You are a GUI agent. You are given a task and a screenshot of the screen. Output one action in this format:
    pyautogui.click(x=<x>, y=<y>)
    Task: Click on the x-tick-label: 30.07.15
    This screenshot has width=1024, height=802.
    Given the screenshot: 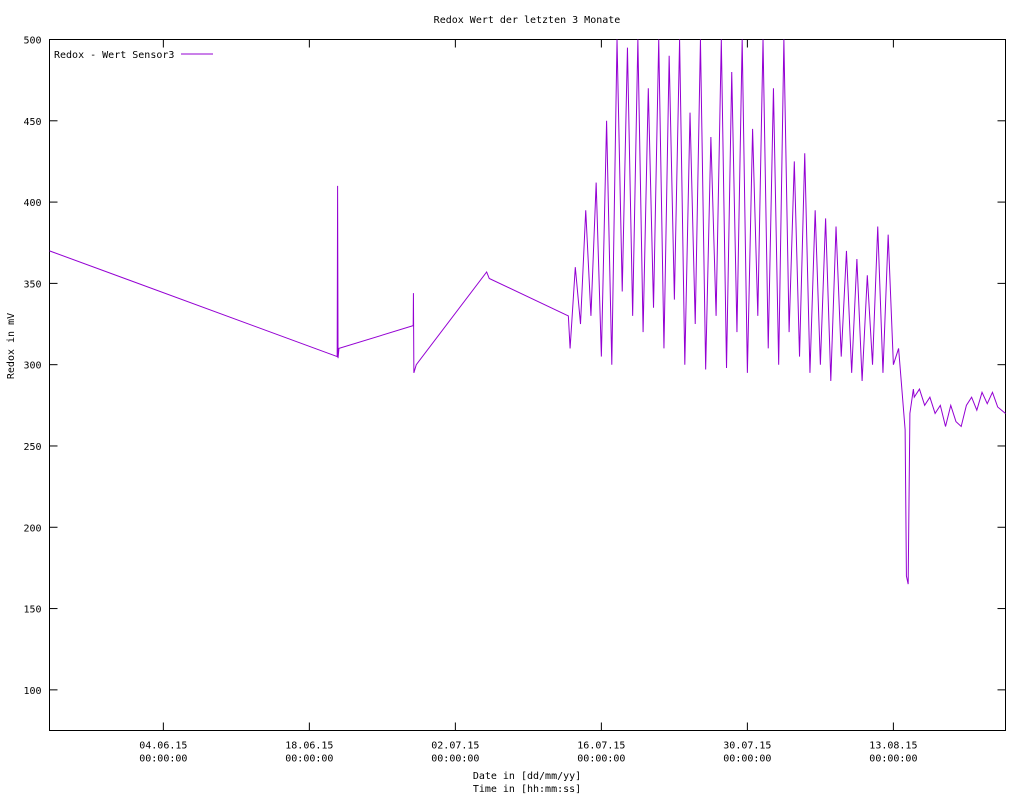 What is the action you would take?
    pyautogui.click(x=747, y=746)
    